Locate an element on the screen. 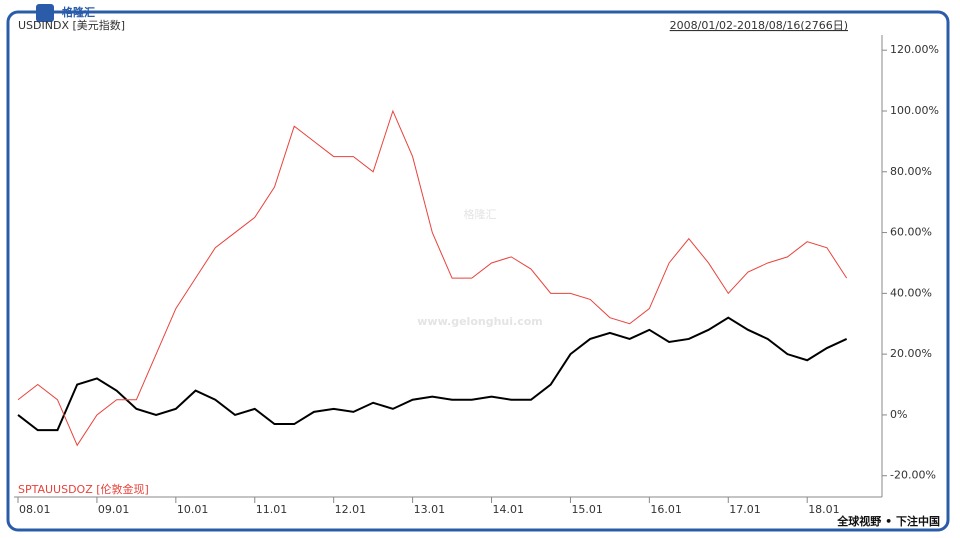 The height and width of the screenshot is (538, 960). x-tick-label: 11.01 is located at coordinates (272, 509).